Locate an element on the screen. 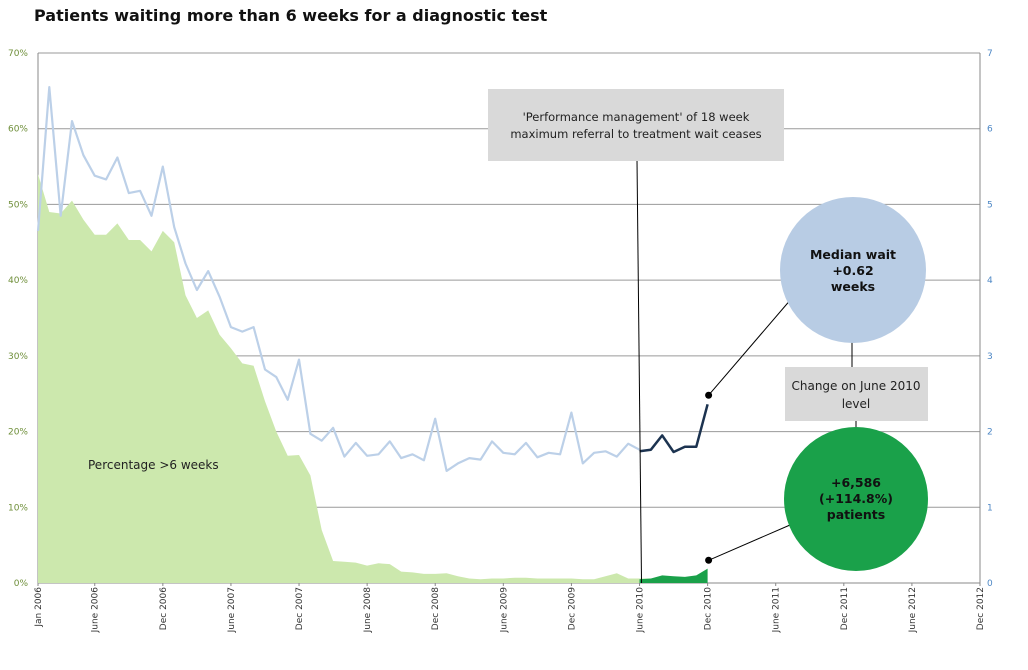  x-tick-label: June 2010 is located at coordinates (641, 610).